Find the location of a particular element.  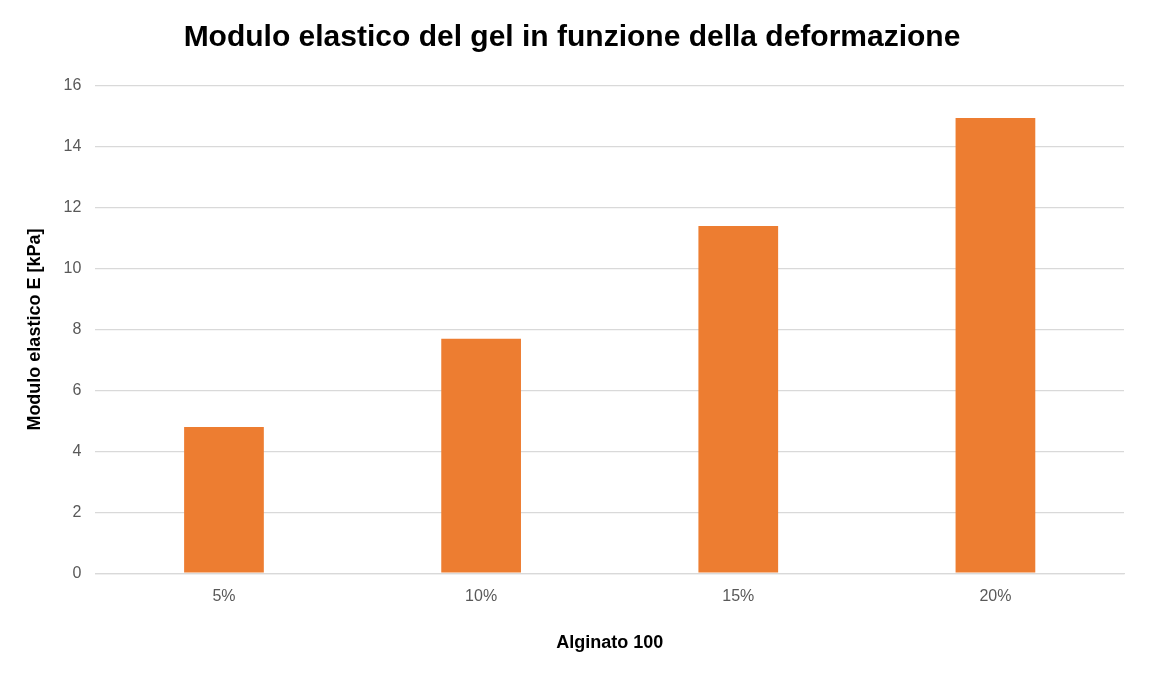

y-tick-label: 4 is located at coordinates (77, 450).